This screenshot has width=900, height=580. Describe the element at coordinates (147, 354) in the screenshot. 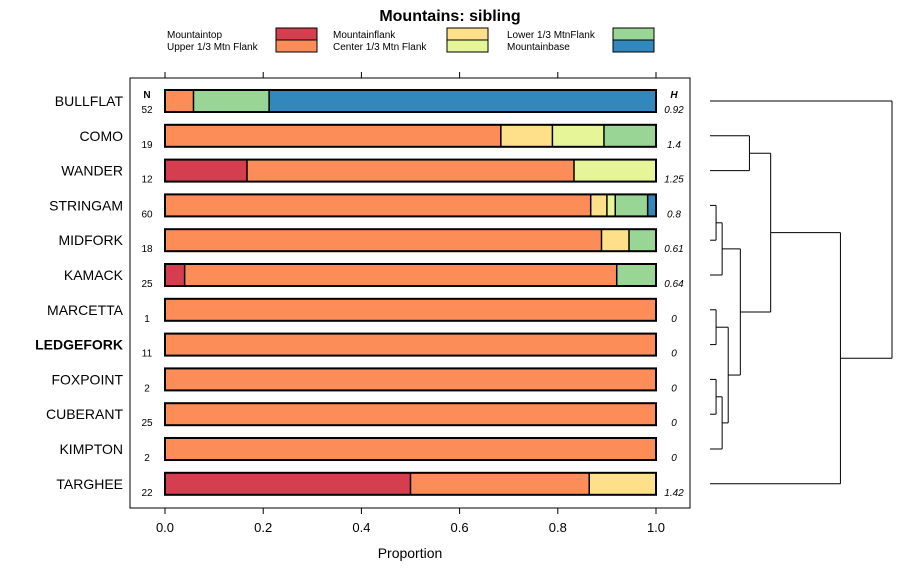

I see `n-value: 11` at that location.